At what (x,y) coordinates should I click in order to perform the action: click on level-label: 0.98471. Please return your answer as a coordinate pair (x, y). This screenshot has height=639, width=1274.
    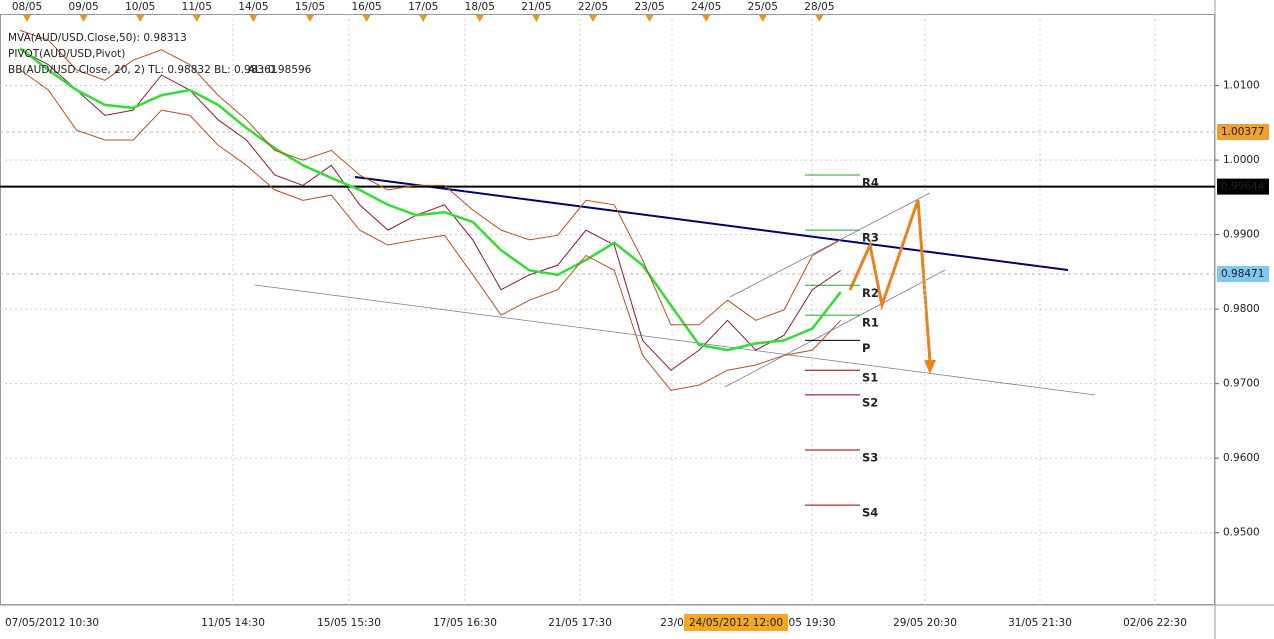
    Looking at the image, I should click on (1242, 274).